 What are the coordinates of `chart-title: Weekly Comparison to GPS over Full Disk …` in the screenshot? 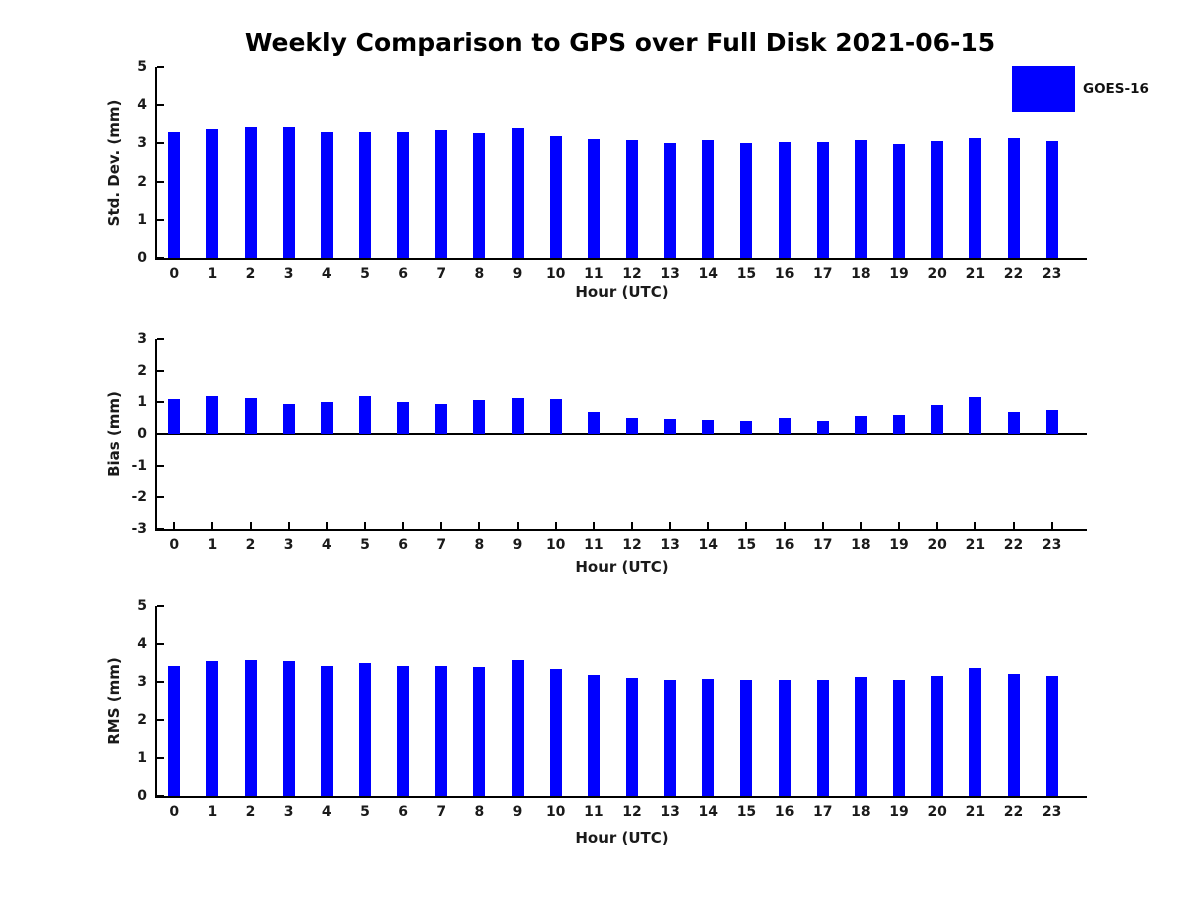 It's located at (620, 42).